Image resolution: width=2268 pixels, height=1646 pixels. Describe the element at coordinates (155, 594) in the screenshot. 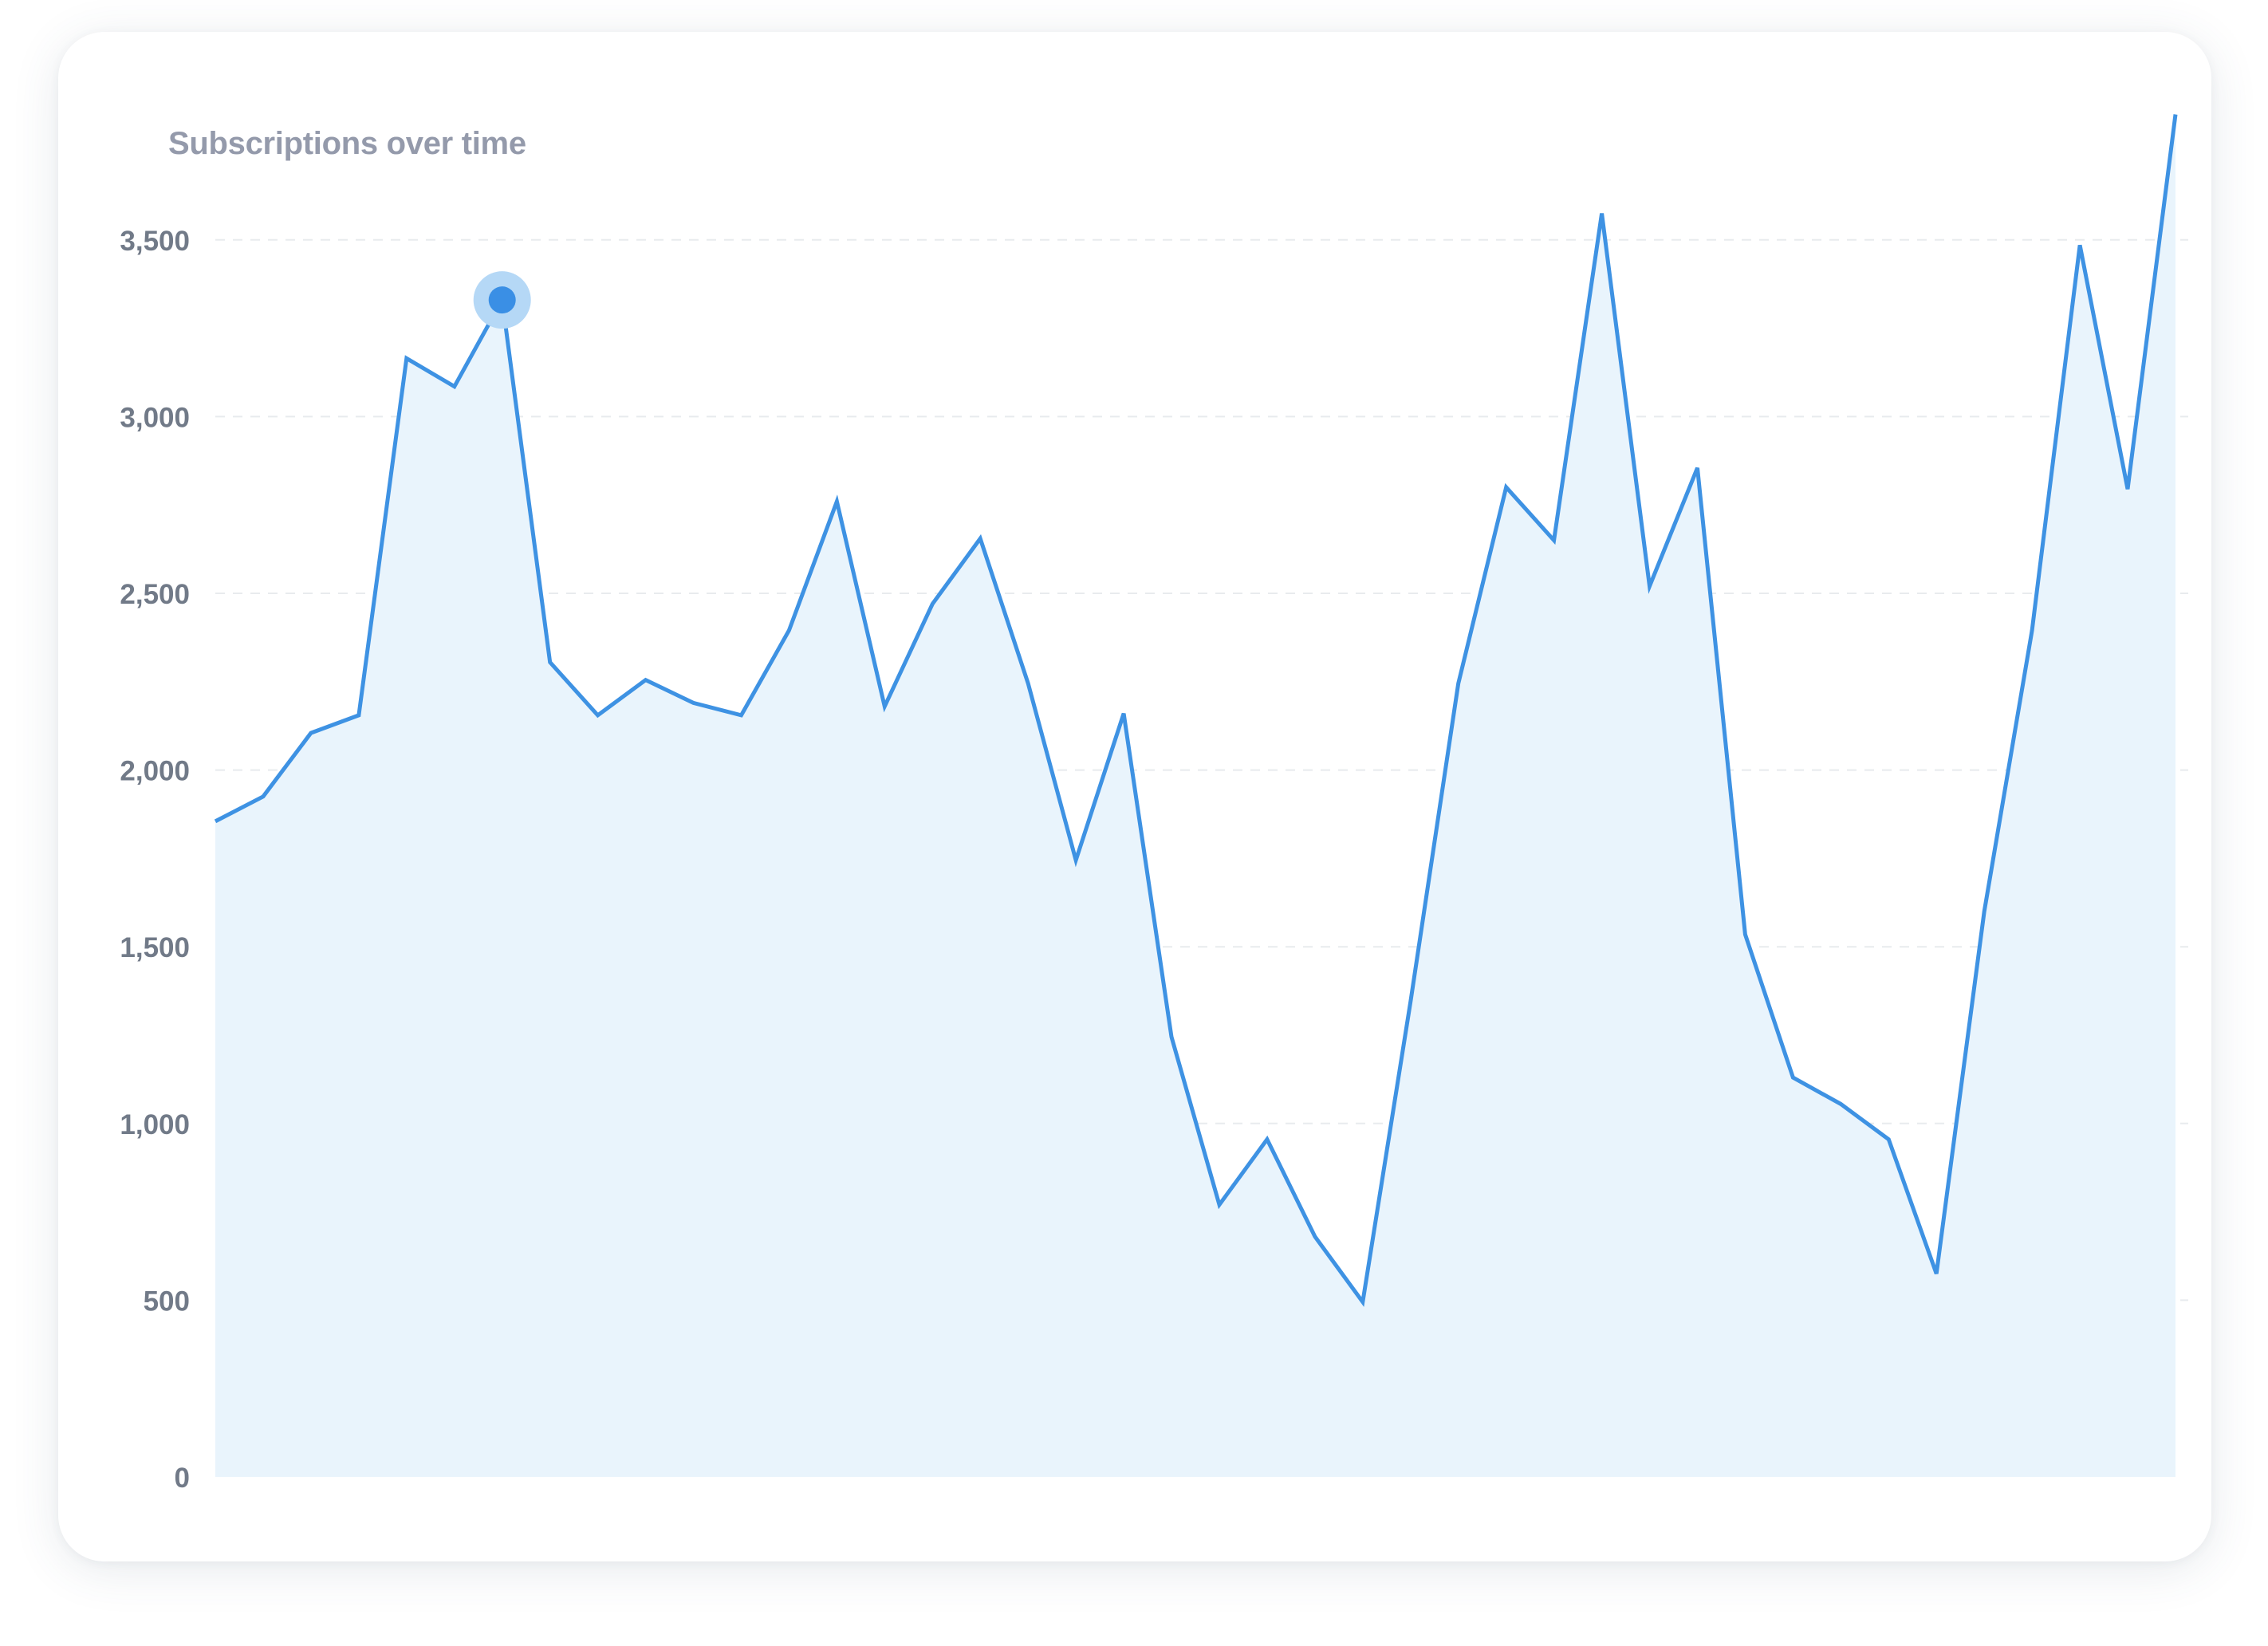

I see `y-tick-label: 2,500` at that location.